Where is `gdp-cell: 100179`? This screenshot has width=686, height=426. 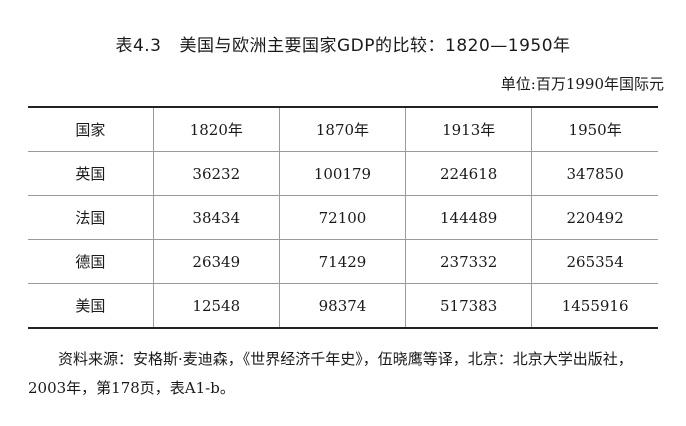
gdp-cell: 100179 is located at coordinates (342, 173).